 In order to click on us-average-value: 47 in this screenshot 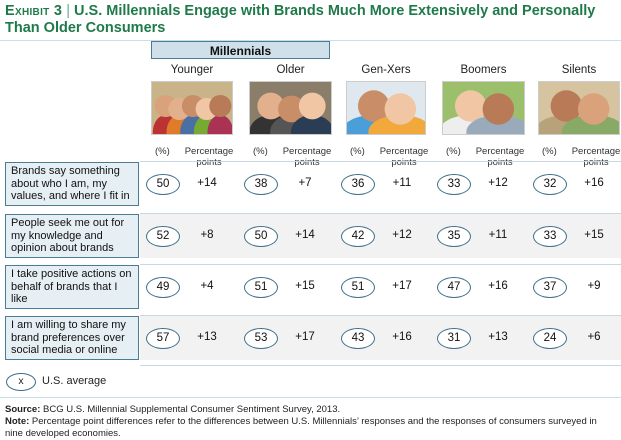, I will do `click(454, 287)`.